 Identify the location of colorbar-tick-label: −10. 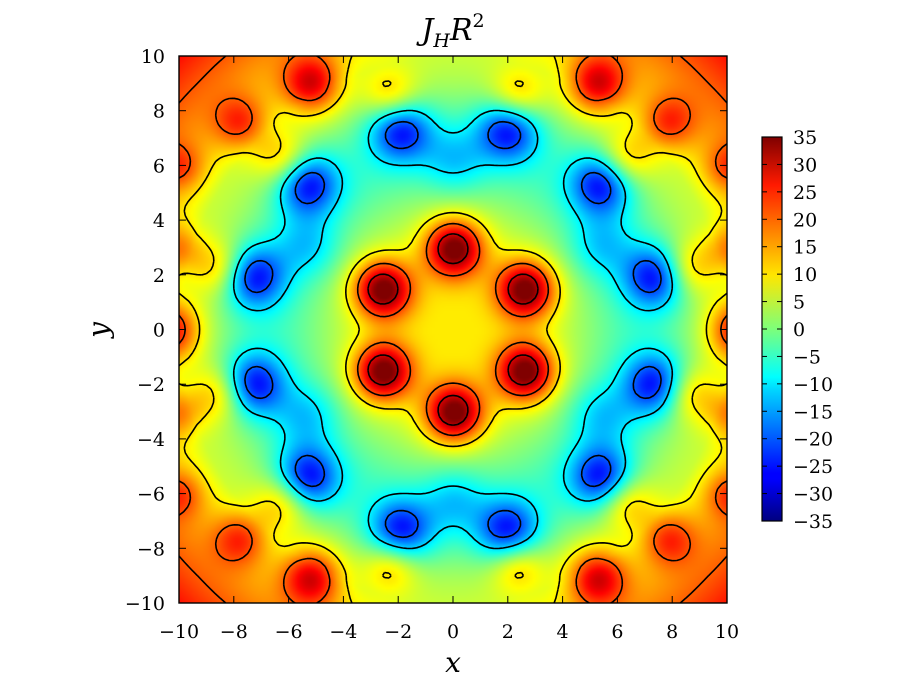
(813, 385).